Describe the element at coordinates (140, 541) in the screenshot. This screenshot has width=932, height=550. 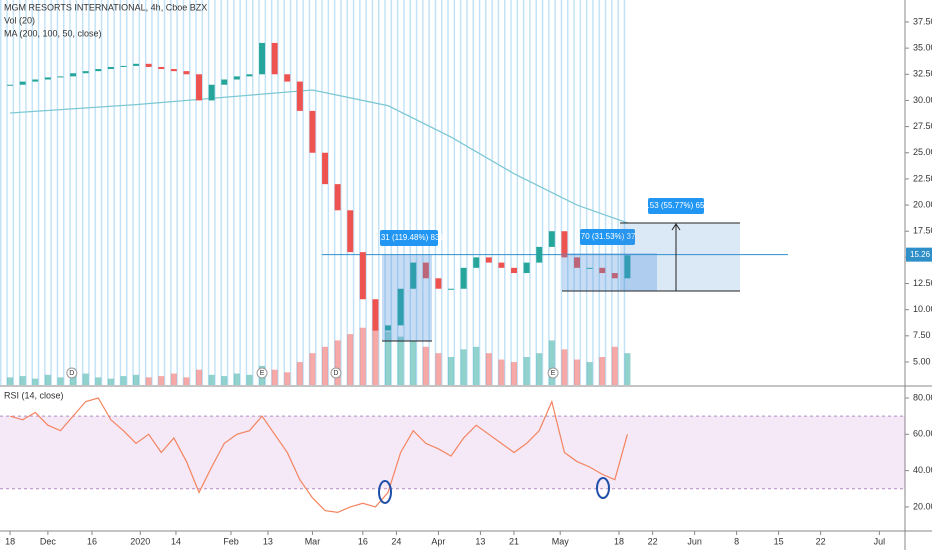
I see `x-tick-label: 2020` at that location.